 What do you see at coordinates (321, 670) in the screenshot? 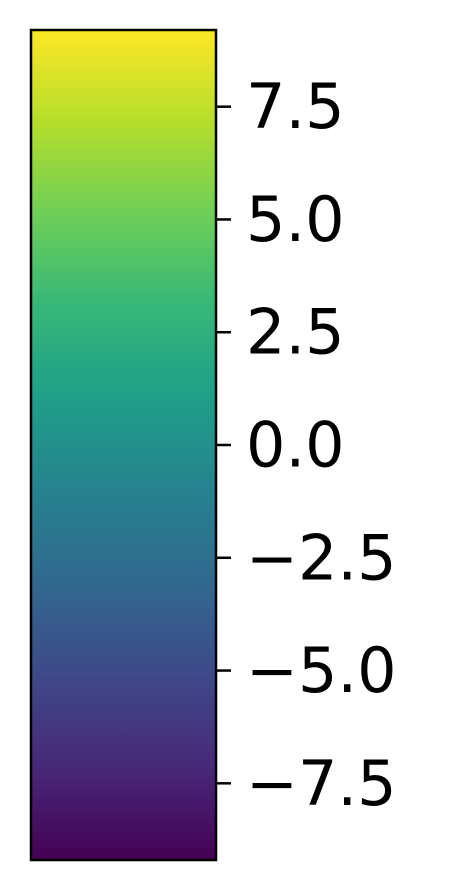
I see `tick-label: −5.0` at bounding box center [321, 670].